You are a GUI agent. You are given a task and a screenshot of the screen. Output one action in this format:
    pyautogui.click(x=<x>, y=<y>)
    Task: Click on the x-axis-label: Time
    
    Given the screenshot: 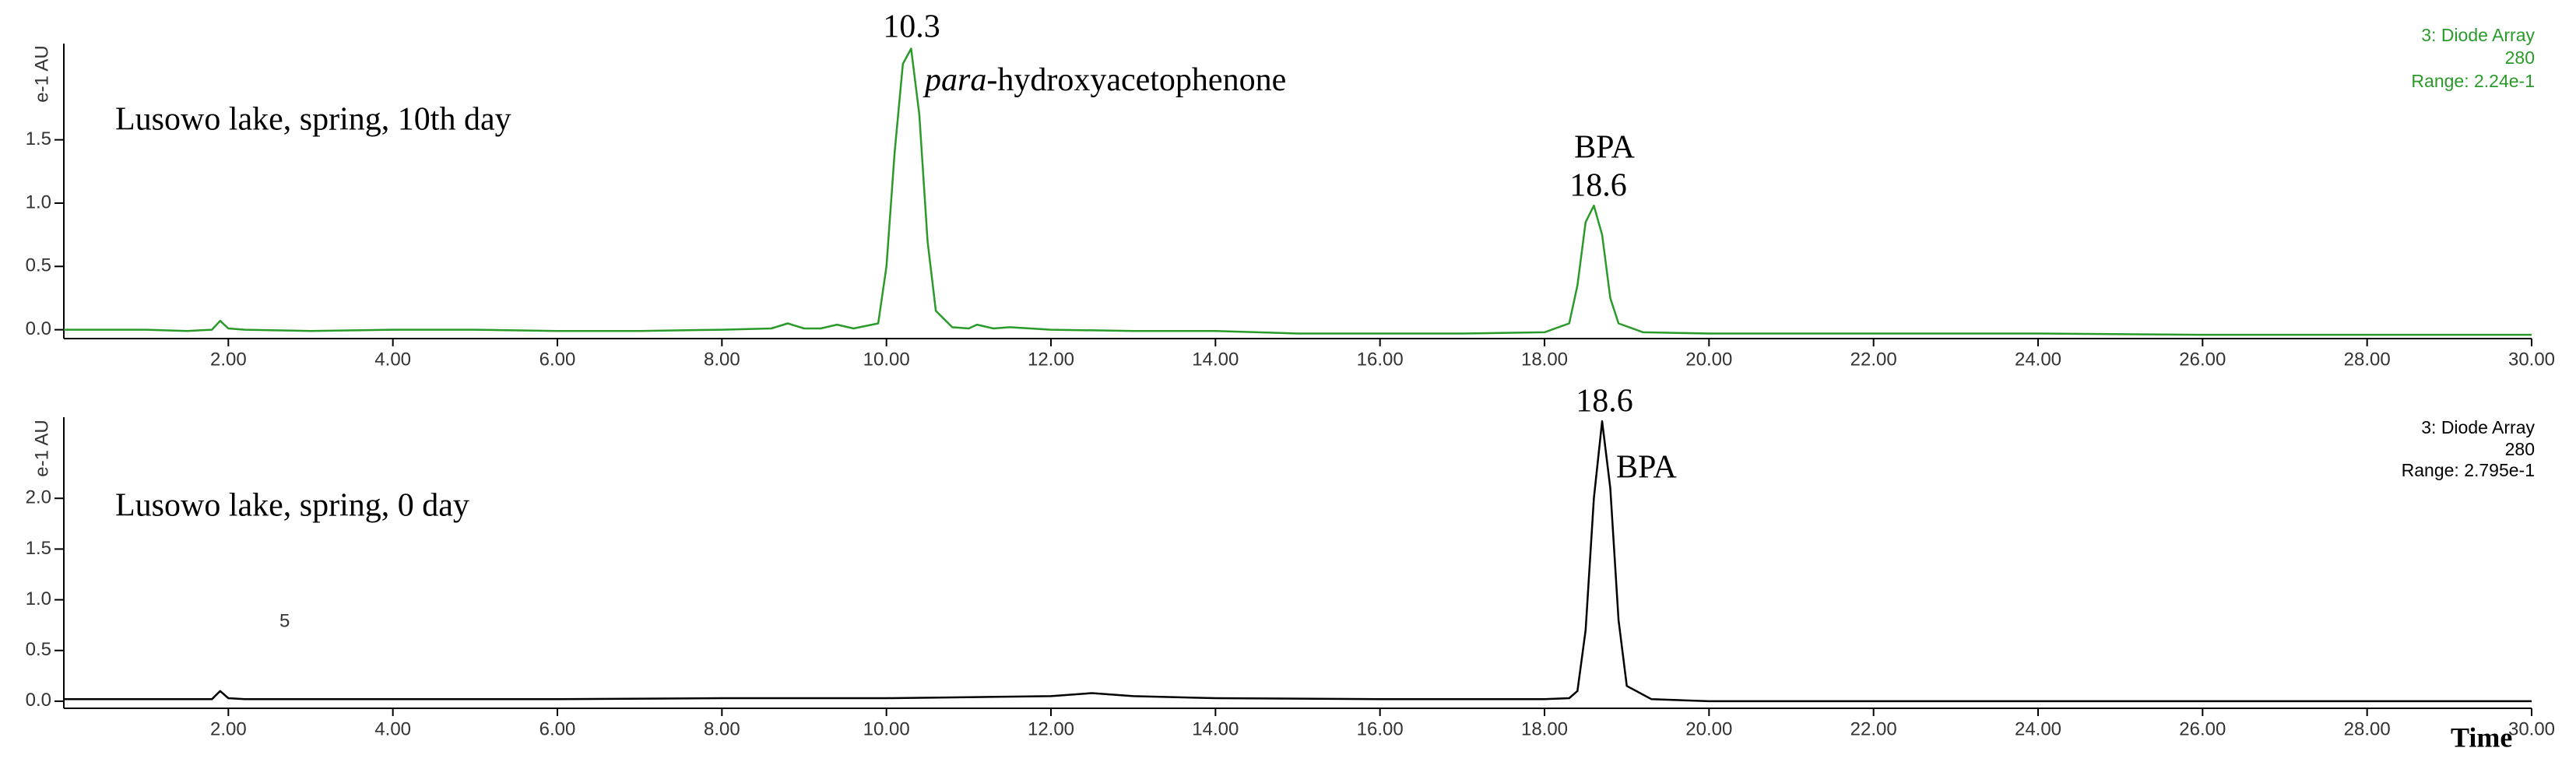 What is the action you would take?
    pyautogui.click(x=2481, y=737)
    